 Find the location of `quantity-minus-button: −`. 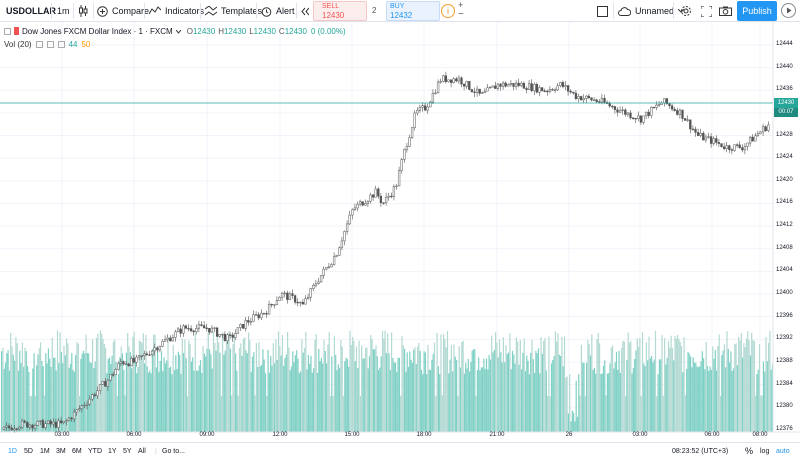

quantity-minus-button: − is located at coordinates (461, 14).